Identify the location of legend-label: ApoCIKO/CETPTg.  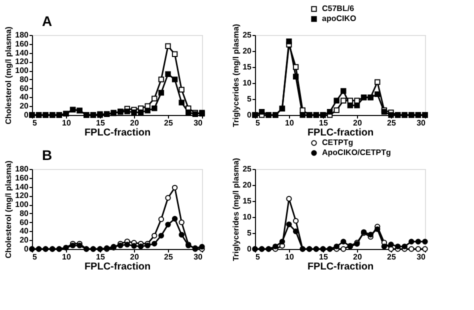
(356, 152).